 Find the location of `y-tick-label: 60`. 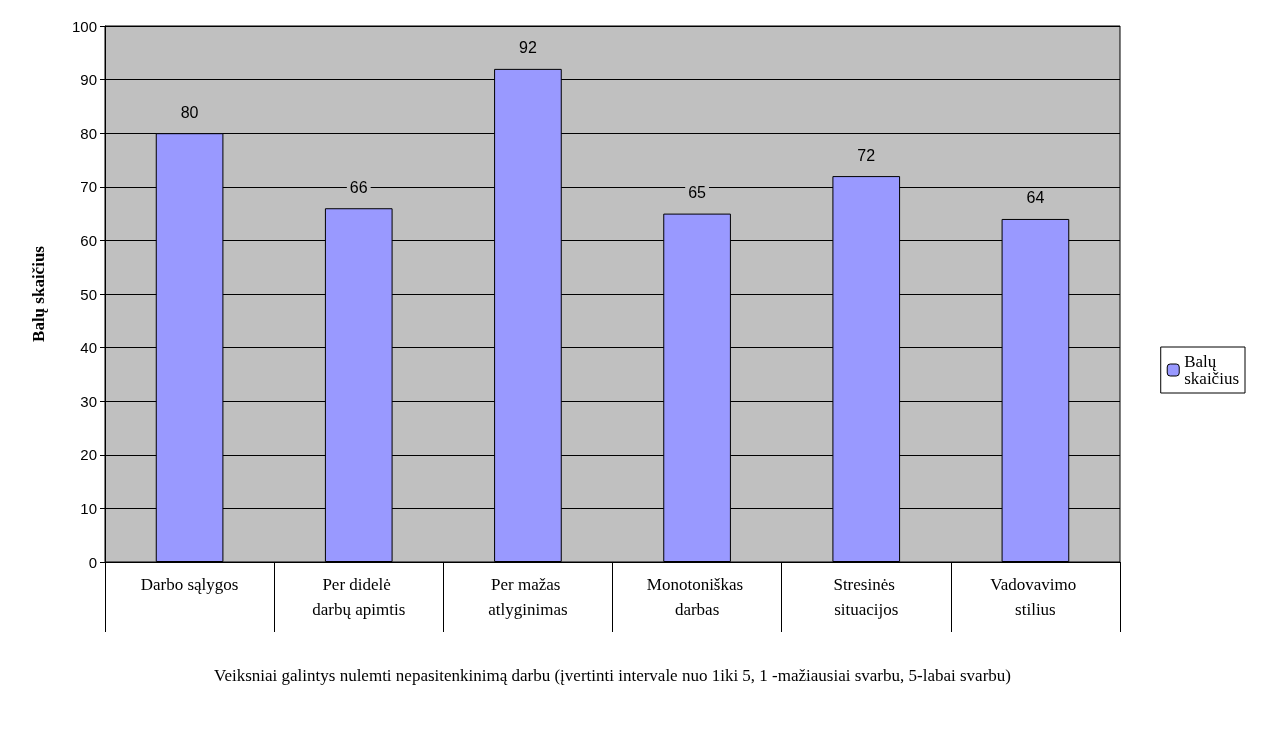

y-tick-label: 60 is located at coordinates (88, 240).